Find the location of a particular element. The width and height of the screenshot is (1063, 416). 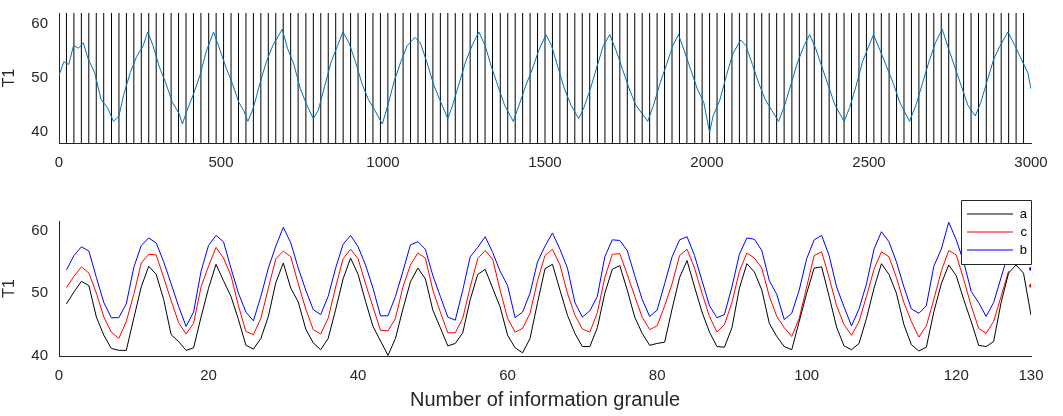

x-axis-title: Number of information granule is located at coordinates (545, 398).